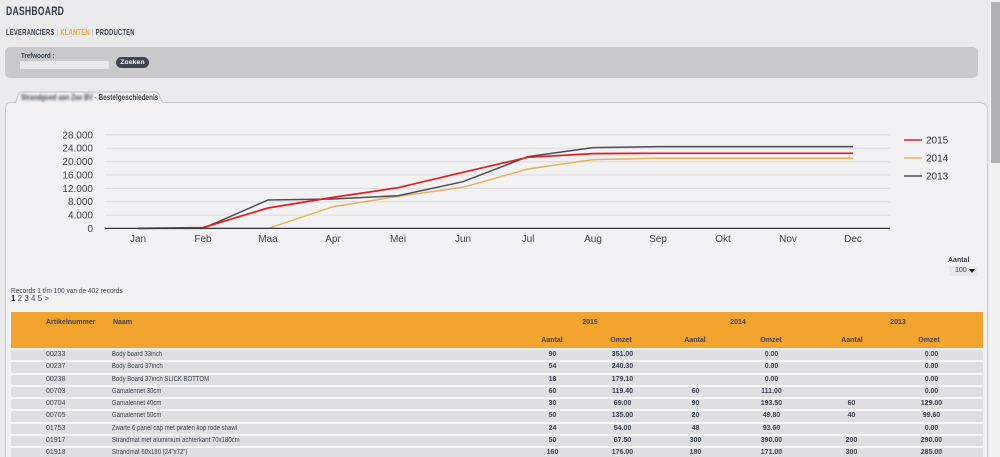 Image resolution: width=1000 pixels, height=457 pixels. Describe the element at coordinates (593, 239) in the screenshot. I see `svg-text: Aug` at that location.